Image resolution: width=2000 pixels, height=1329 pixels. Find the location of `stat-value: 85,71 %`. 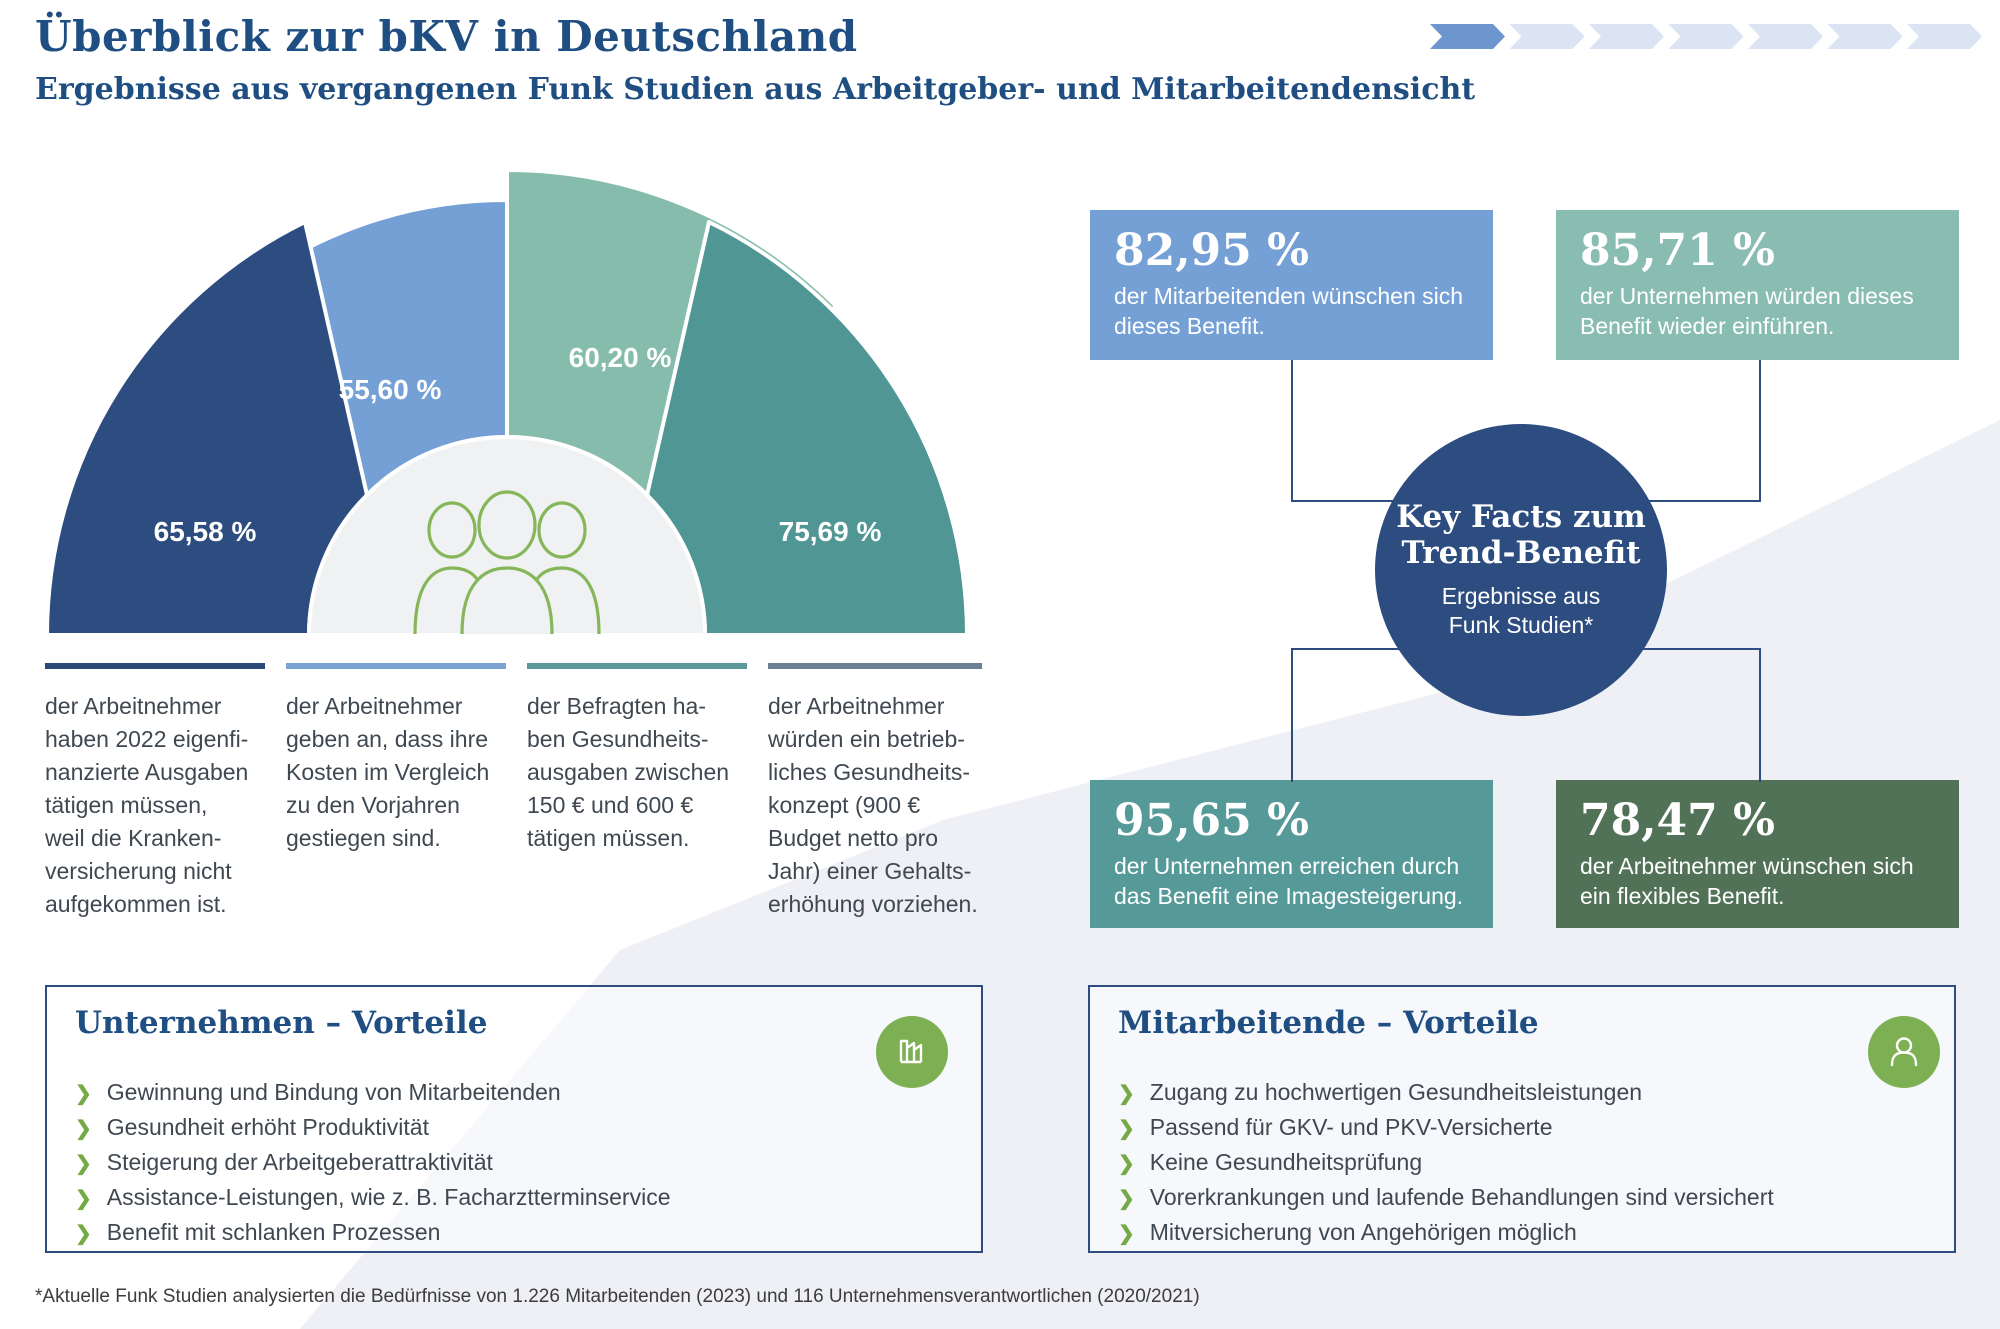

stat-value: 85,71 % is located at coordinates (1677, 250).